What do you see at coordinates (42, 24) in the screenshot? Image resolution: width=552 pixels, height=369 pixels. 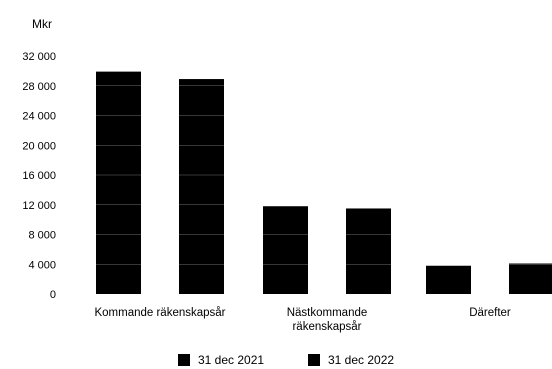 I see `y-unit-label: Mkr` at bounding box center [42, 24].